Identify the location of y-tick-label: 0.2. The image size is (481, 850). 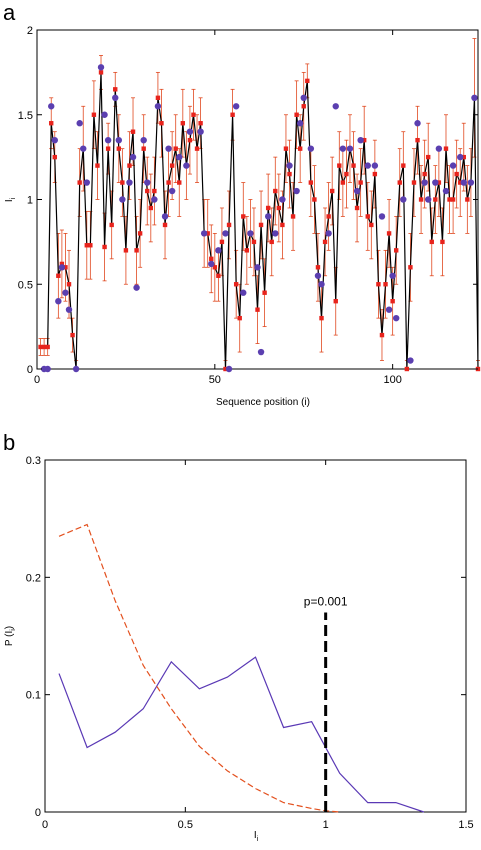
(33, 578).